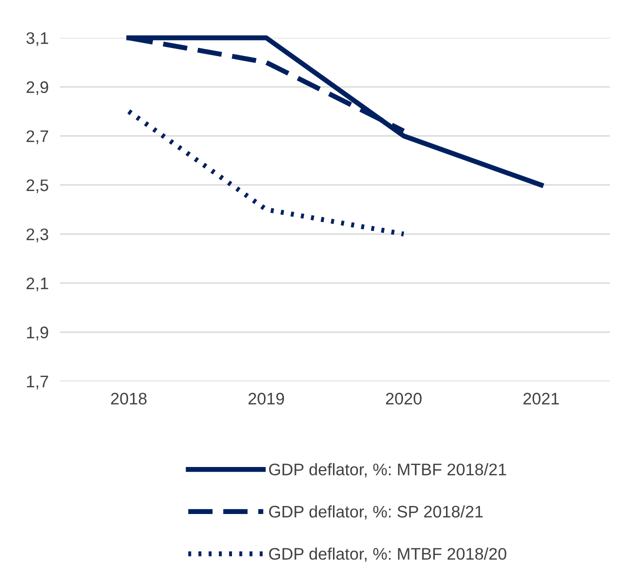 This screenshot has width=632, height=582. Describe the element at coordinates (37, 285) in the screenshot. I see `y-tick-label: 2,1` at that location.